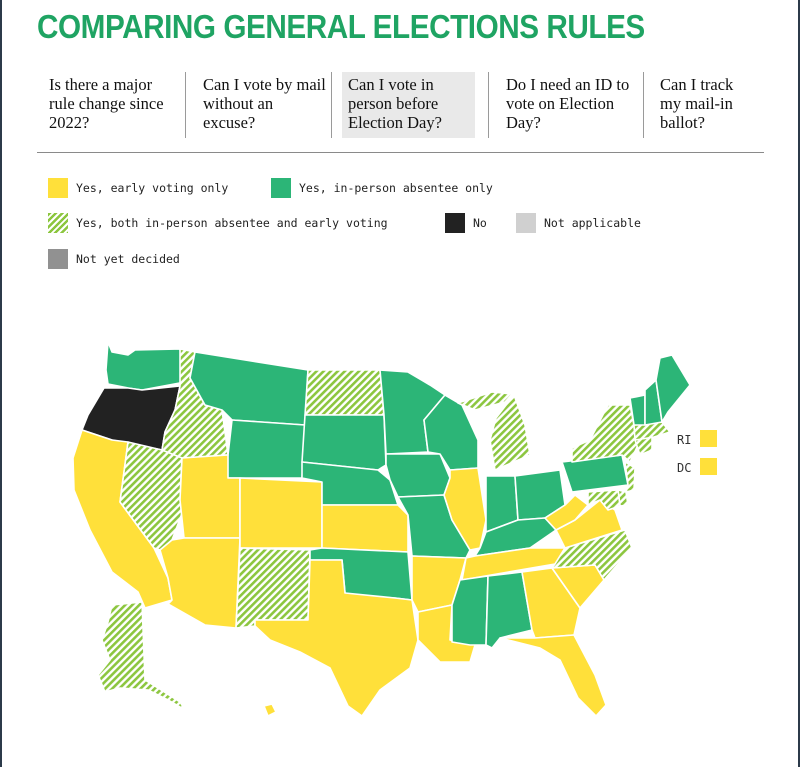 The width and height of the screenshot is (800, 767). Describe the element at coordinates (281, 188) in the screenshot. I see `legend-swatch-green` at that location.